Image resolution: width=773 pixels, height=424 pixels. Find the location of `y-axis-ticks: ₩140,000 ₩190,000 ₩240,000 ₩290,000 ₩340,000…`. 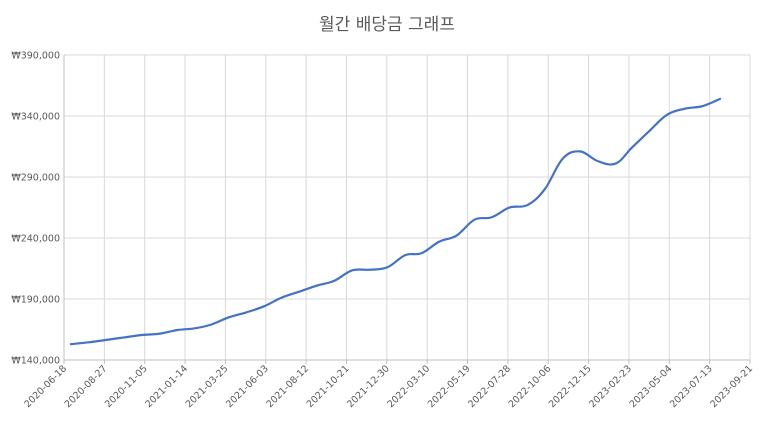

y-axis-ticks: ₩140,000 ₩190,000 ₩240,000 ₩290,000 ₩340,000… is located at coordinates (35, 209).